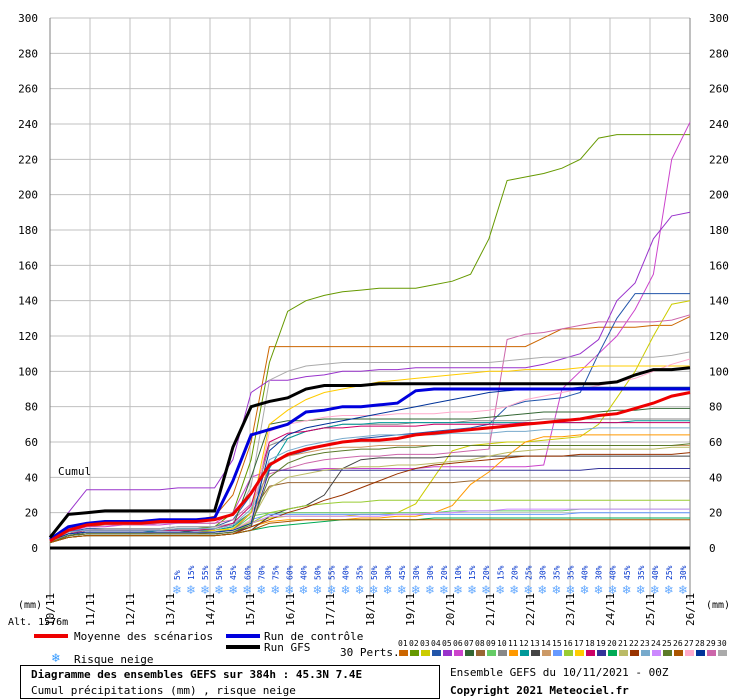  I want to click on pert-number: 05, so click(447, 643).